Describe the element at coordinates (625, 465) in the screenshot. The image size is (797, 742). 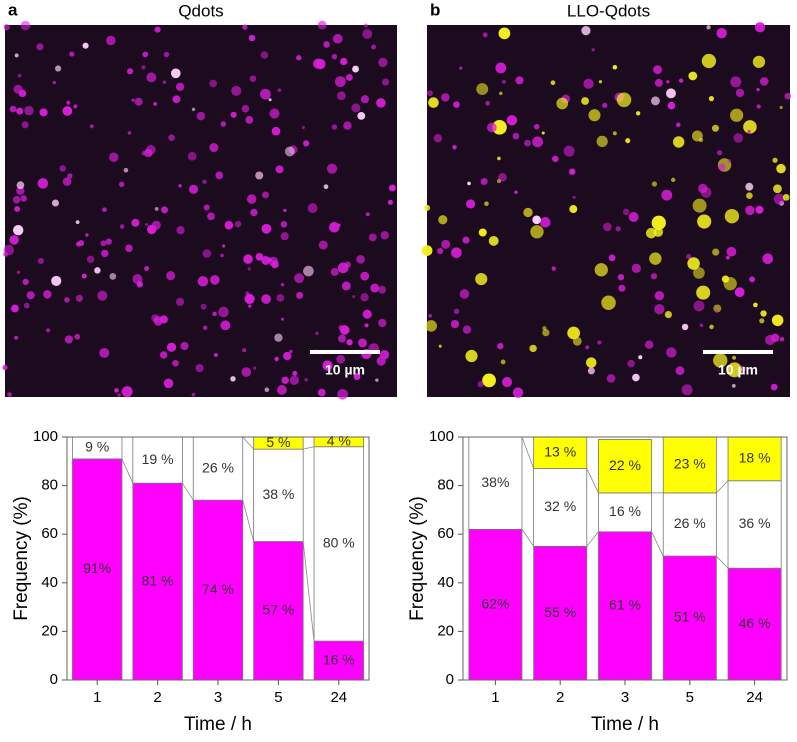
I see `value-label: 22 %` at that location.